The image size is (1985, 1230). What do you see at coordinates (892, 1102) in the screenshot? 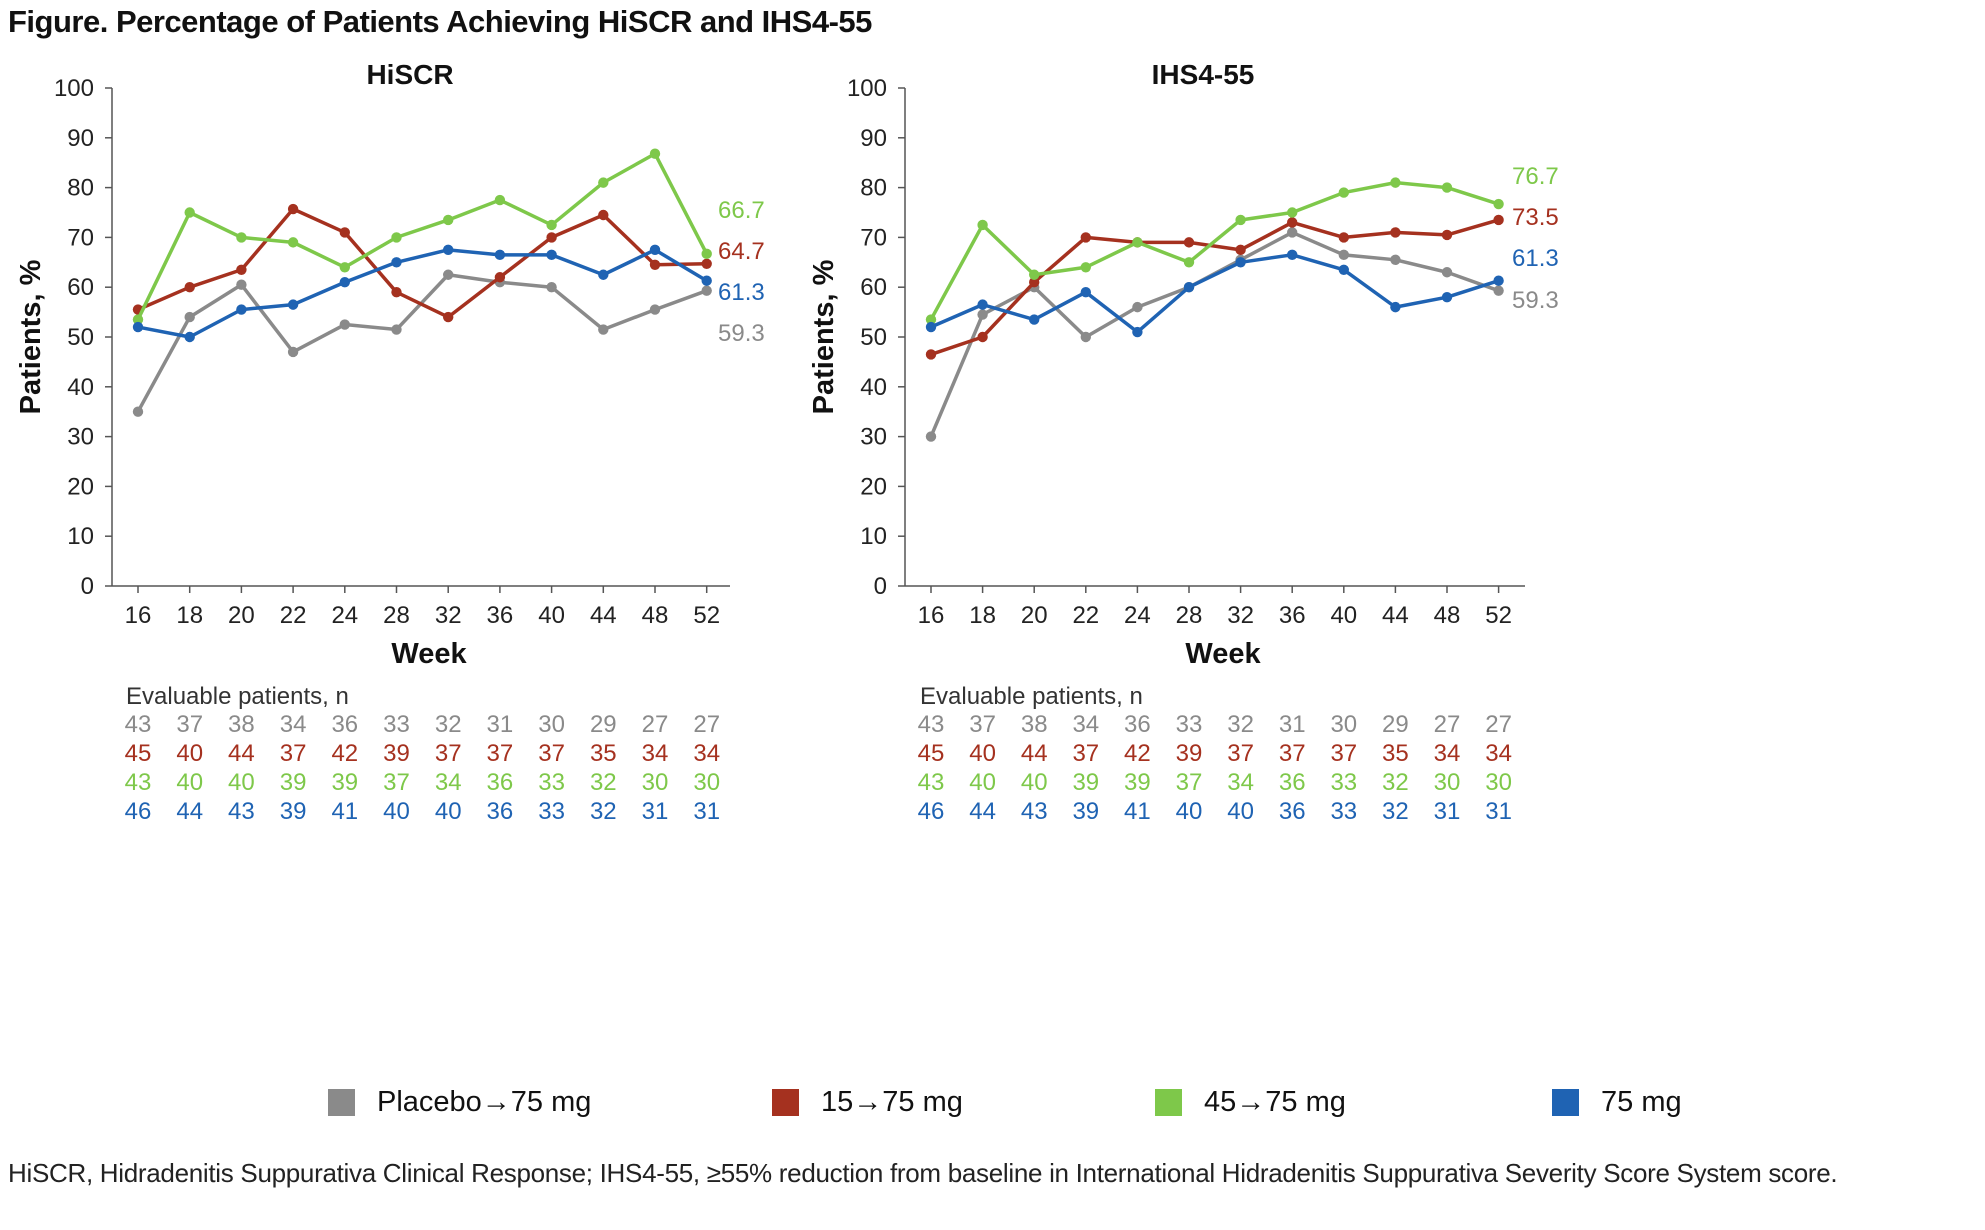
I see `legend-label-15mg: 15→75 mg` at bounding box center [892, 1102].